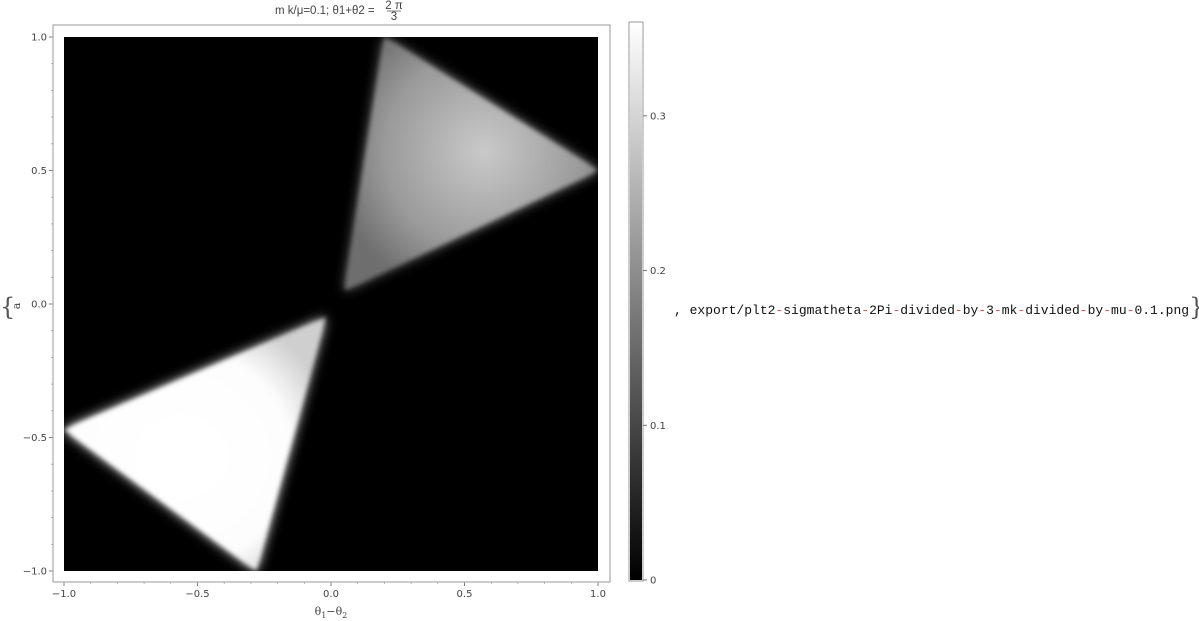 The width and height of the screenshot is (1199, 621). I want to click on x-tick-label: 0.0, so click(331, 594).